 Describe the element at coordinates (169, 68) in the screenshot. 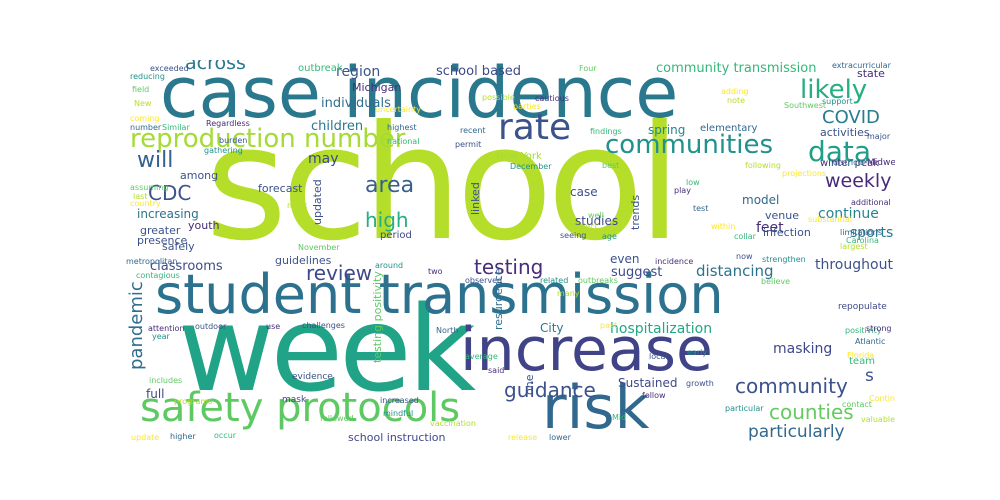

I see `word-exceeded: exceeded` at that location.